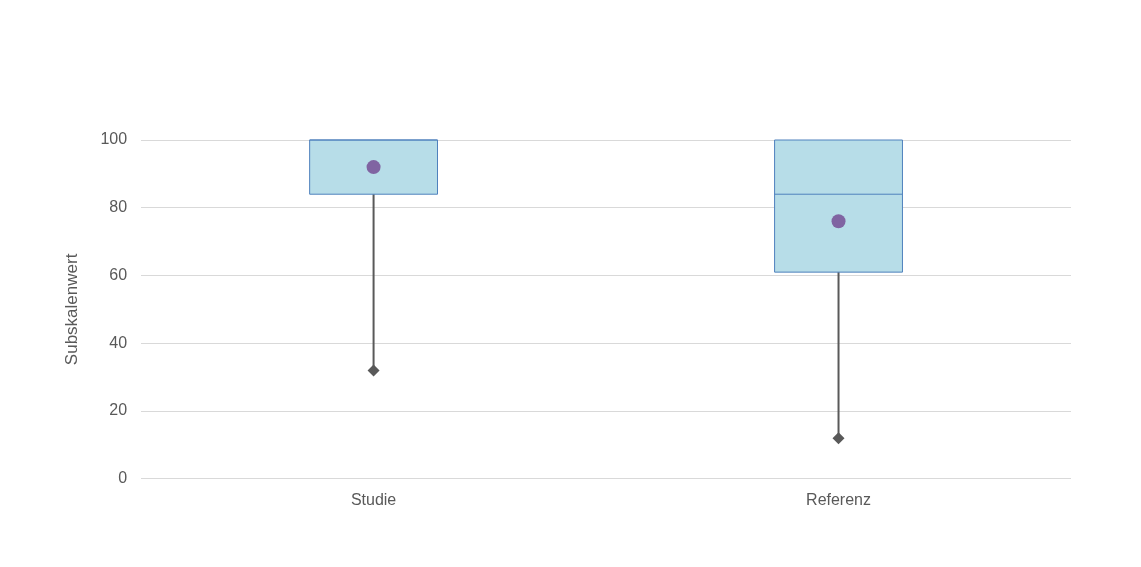 Image resolution: width=1141 pixels, height=567 pixels. I want to click on y-tick-label: 100, so click(114, 139).